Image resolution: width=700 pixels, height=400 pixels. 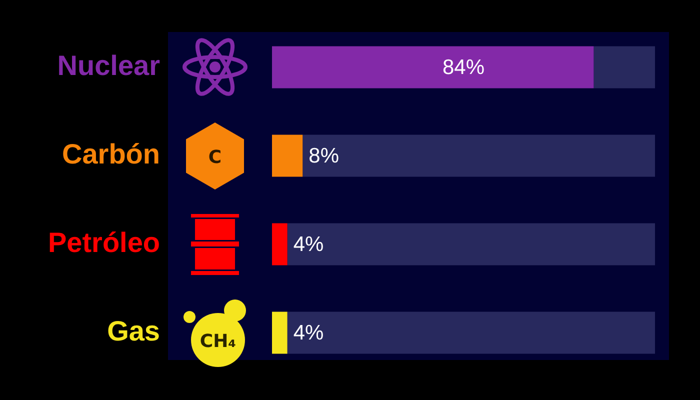 What do you see at coordinates (463, 68) in the screenshot?
I see `data-label: 84%` at bounding box center [463, 68].